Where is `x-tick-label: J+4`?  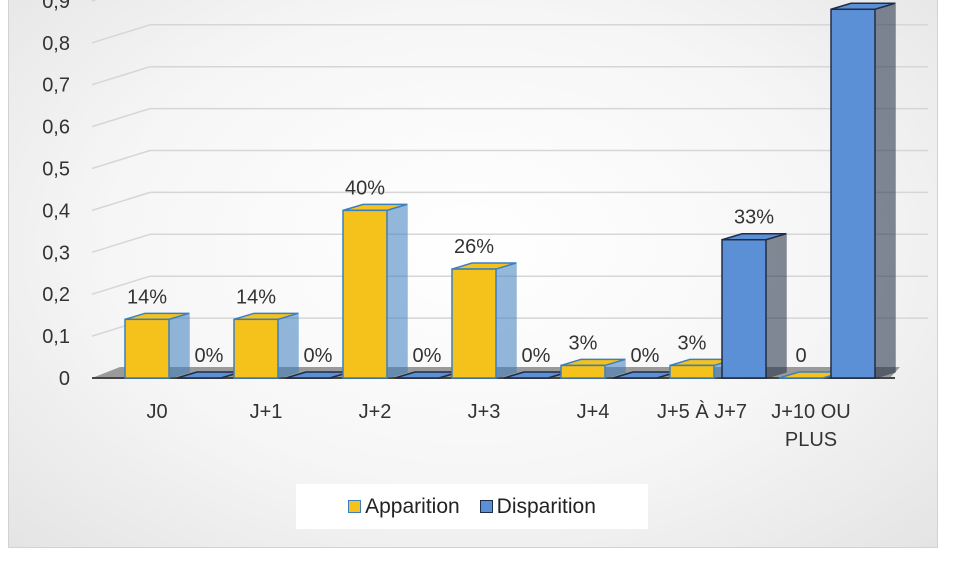
x-tick-label: J+4 is located at coordinates (593, 412).